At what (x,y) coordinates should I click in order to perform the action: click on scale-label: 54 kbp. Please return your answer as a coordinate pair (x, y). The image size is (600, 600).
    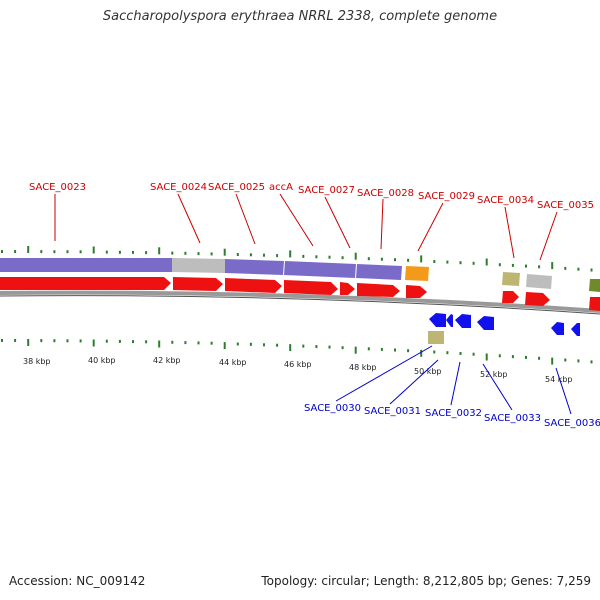
    Looking at the image, I should click on (559, 379).